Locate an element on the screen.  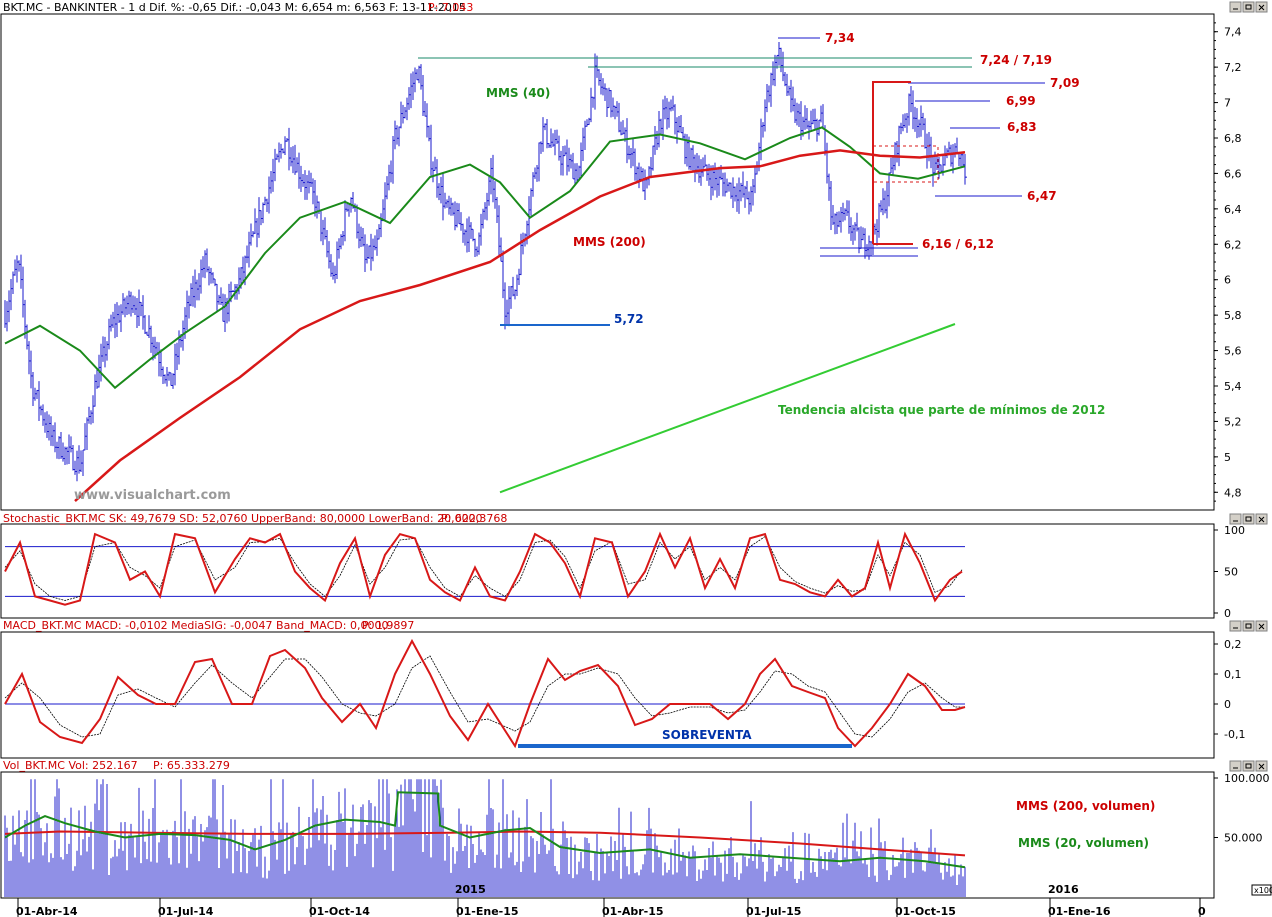
y-tick-label: 50 is located at coordinates (1231, 572).